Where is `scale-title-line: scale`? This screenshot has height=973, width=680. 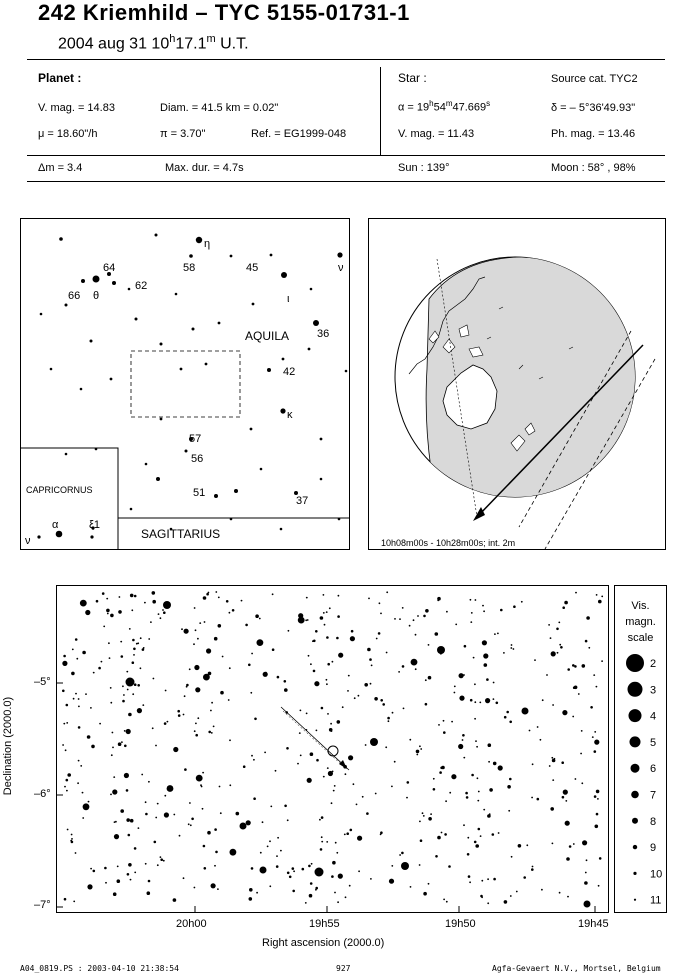
scale-title-line: scale is located at coordinates (640, 638).